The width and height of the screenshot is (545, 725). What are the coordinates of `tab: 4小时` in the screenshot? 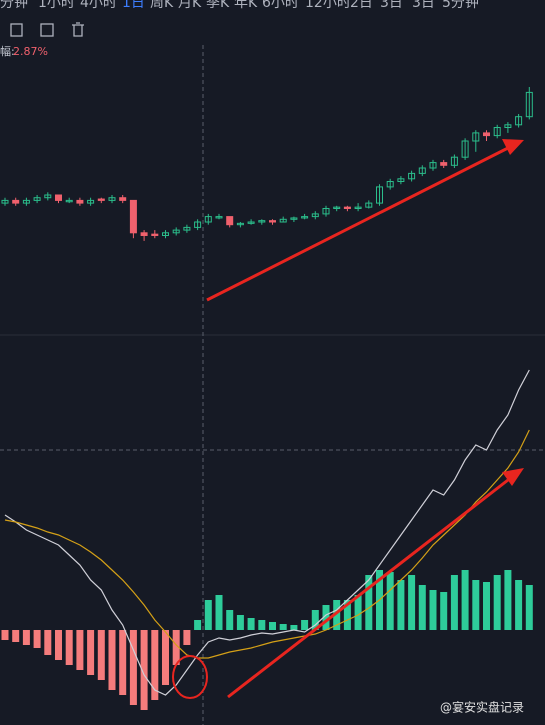 It's located at (98, 5).